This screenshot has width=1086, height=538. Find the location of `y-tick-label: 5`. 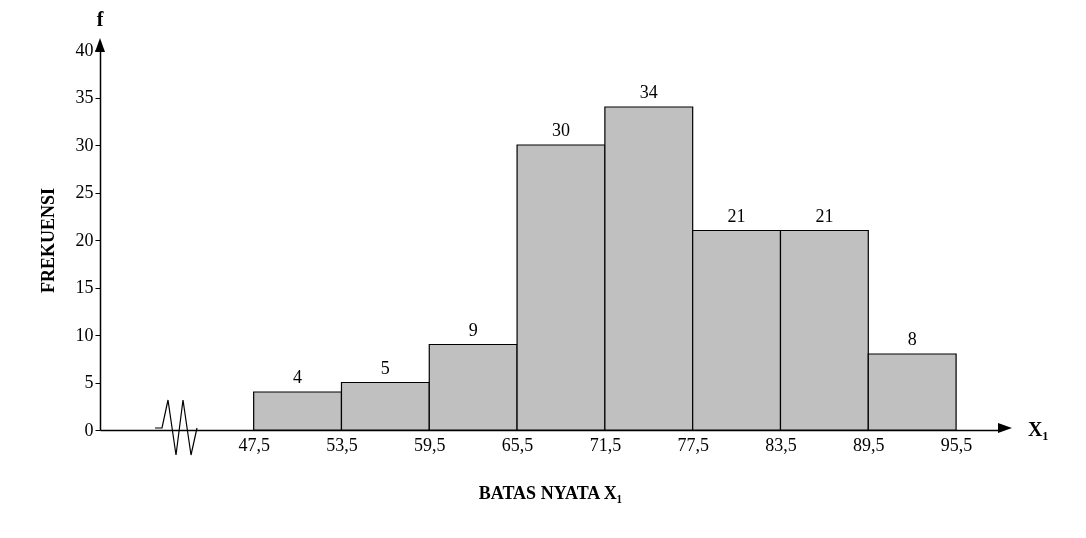

y-tick-label: 5 is located at coordinates (89, 382).